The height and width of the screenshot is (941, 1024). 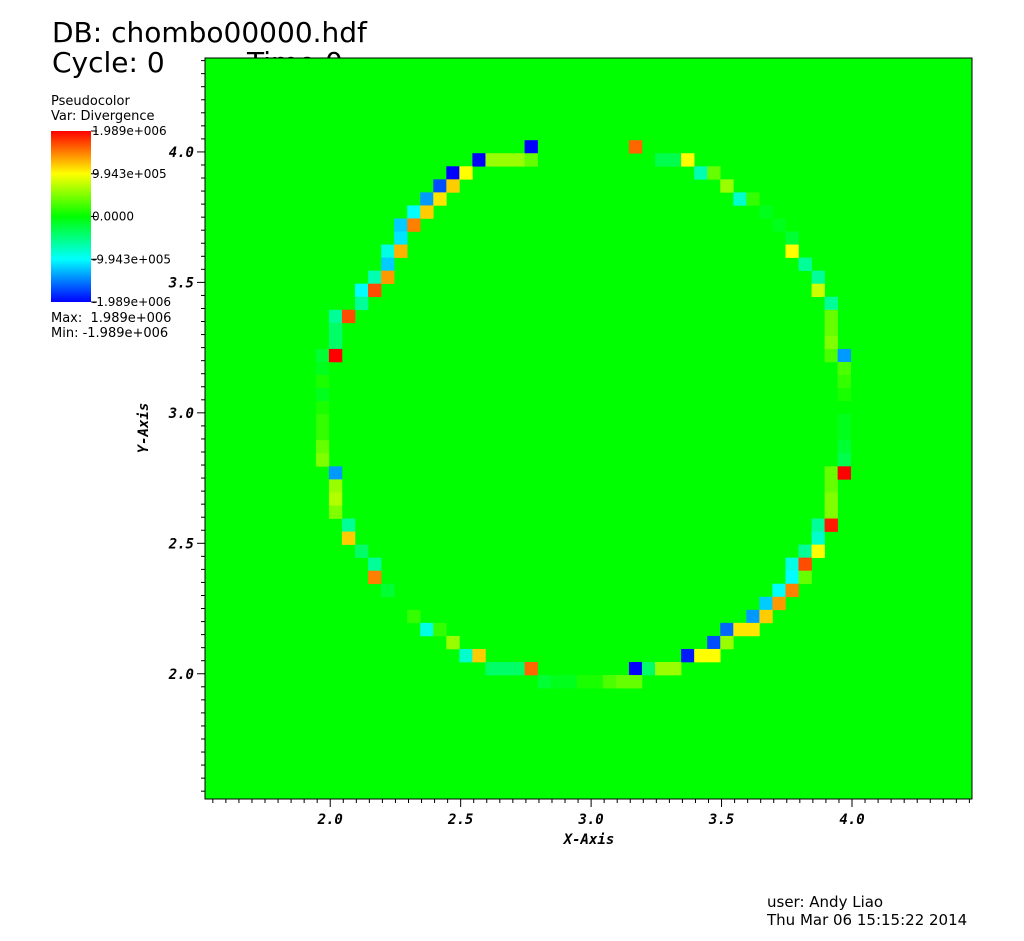 I want to click on user-label: user: Andy Liao, so click(x=825, y=902).